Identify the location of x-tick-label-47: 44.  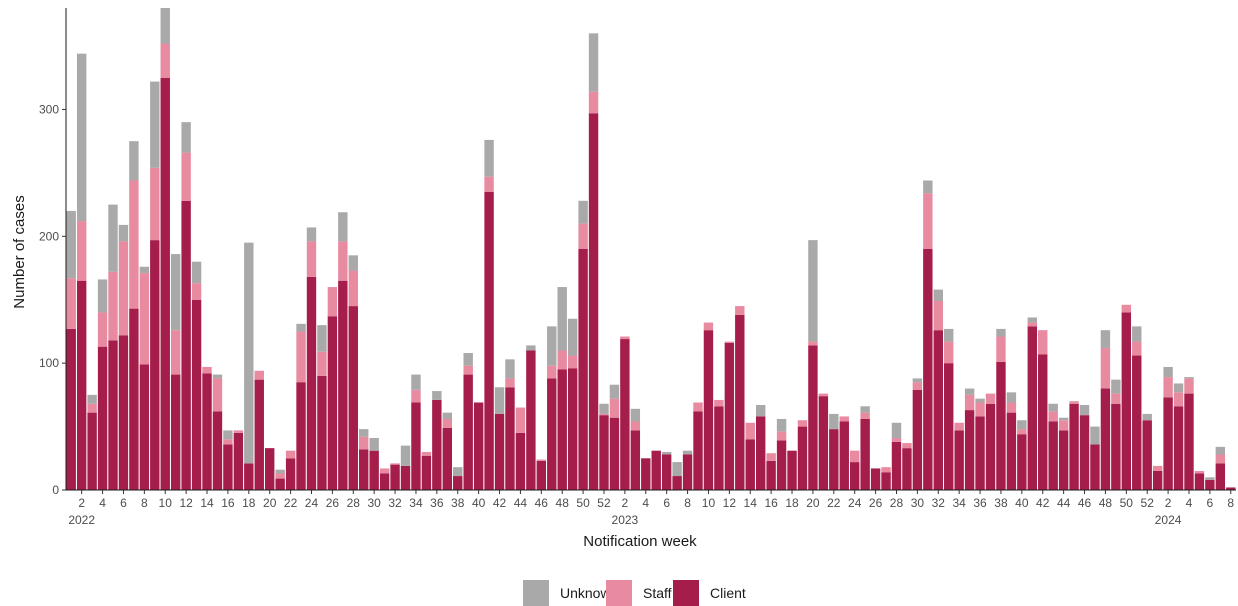
(1064, 503).